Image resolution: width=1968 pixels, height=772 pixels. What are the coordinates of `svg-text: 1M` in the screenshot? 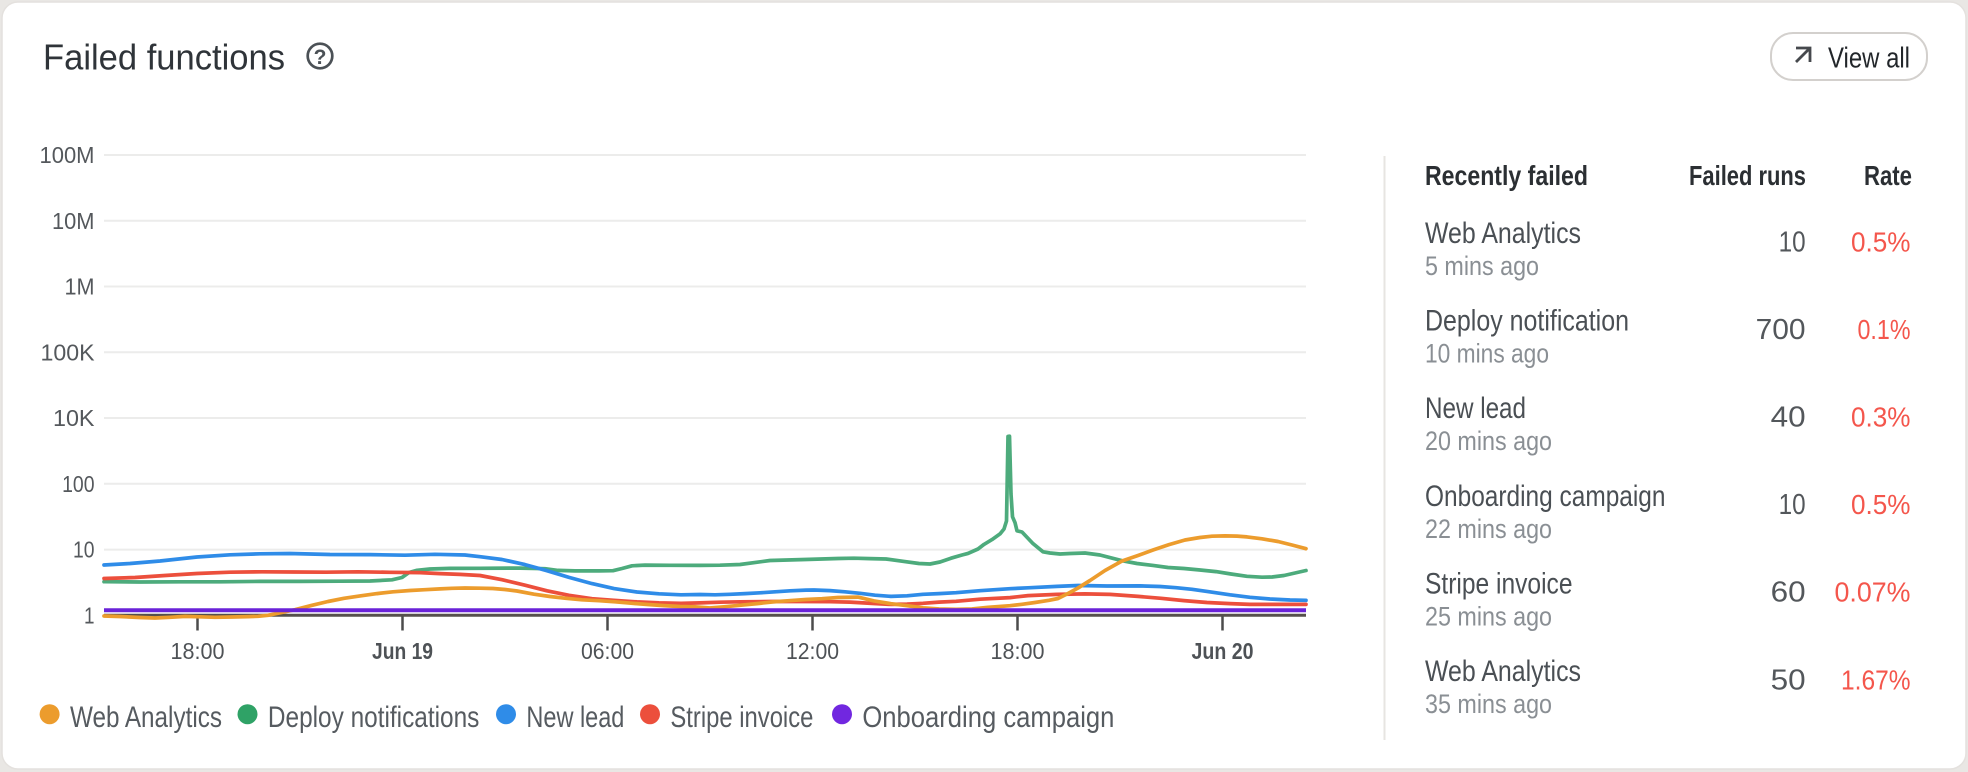 It's located at (80, 287).